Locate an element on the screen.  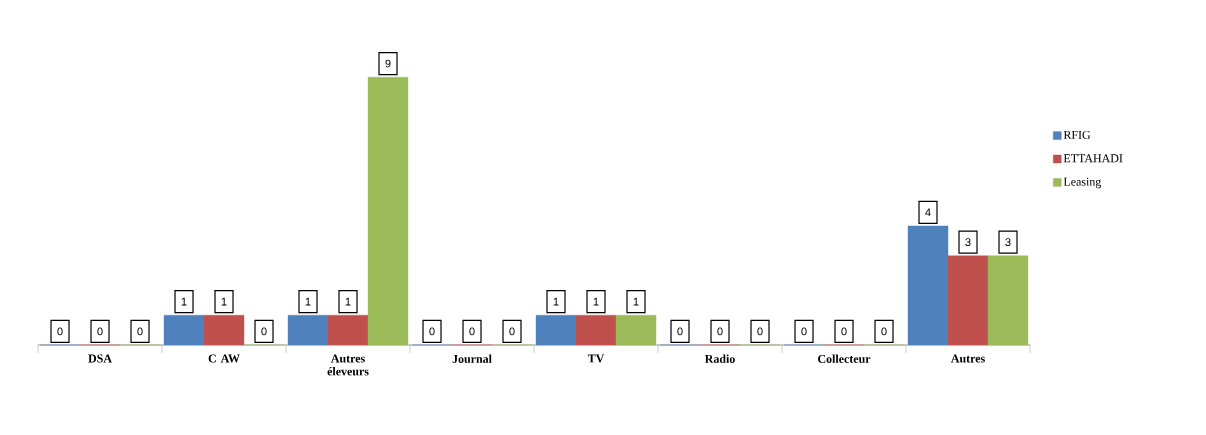
x-tick-label: Autres éleveurs is located at coordinates (348, 365).